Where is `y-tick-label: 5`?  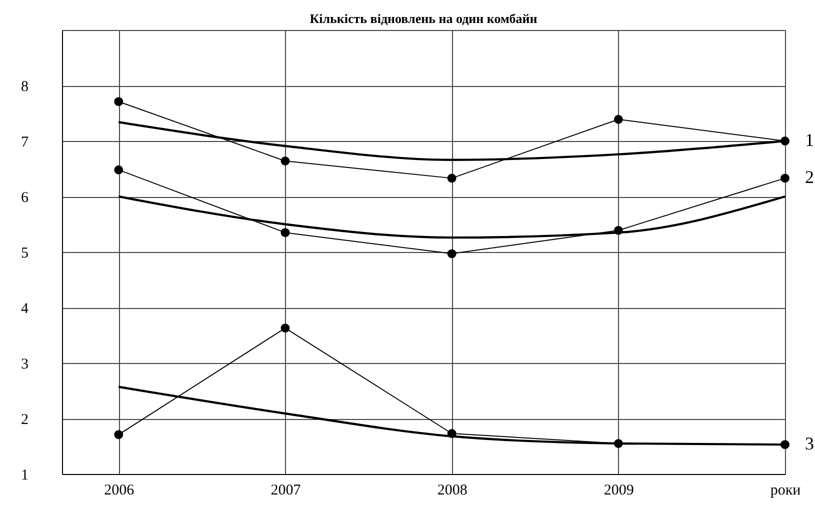 y-tick-label: 5 is located at coordinates (24, 254).